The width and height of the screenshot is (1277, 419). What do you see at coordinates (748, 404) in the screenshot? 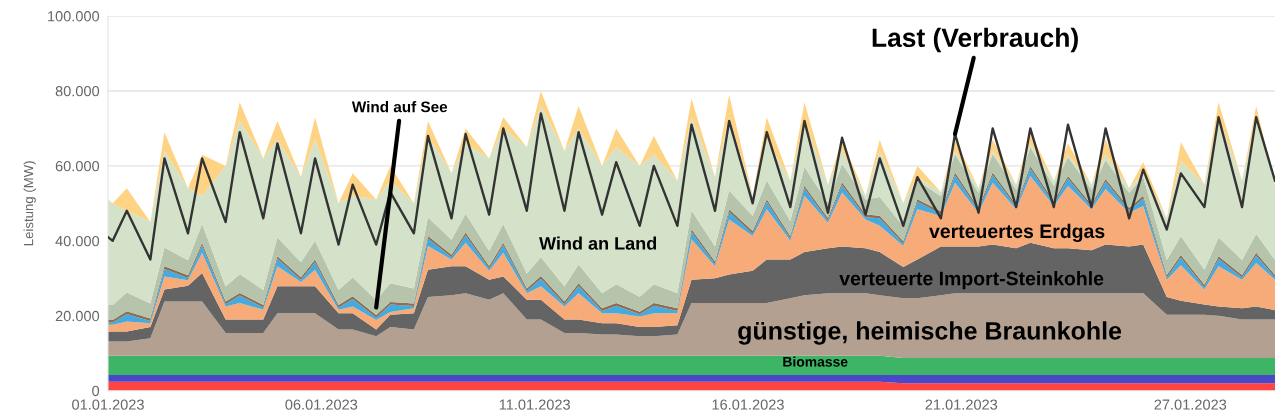
I see `x-tick-label: 16.01.2023` at bounding box center [748, 404].